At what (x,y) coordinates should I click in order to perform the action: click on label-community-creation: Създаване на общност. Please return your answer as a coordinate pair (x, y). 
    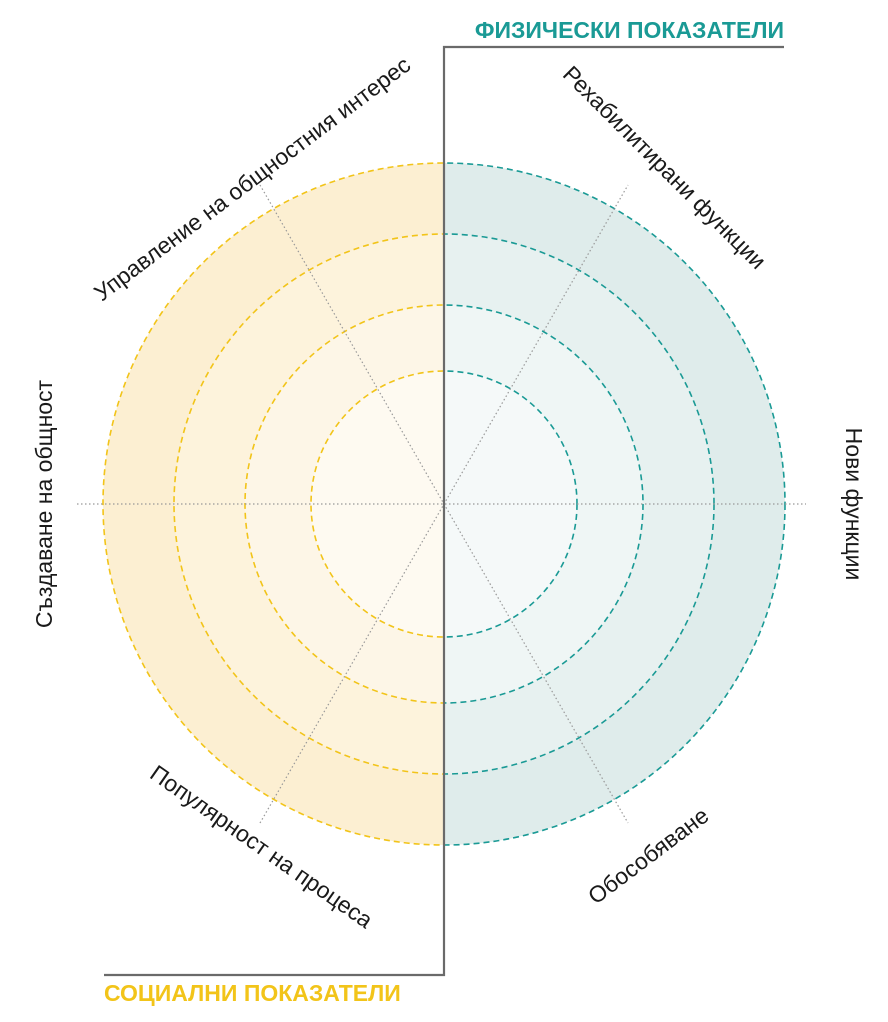
    Looking at the image, I should click on (44, 503).